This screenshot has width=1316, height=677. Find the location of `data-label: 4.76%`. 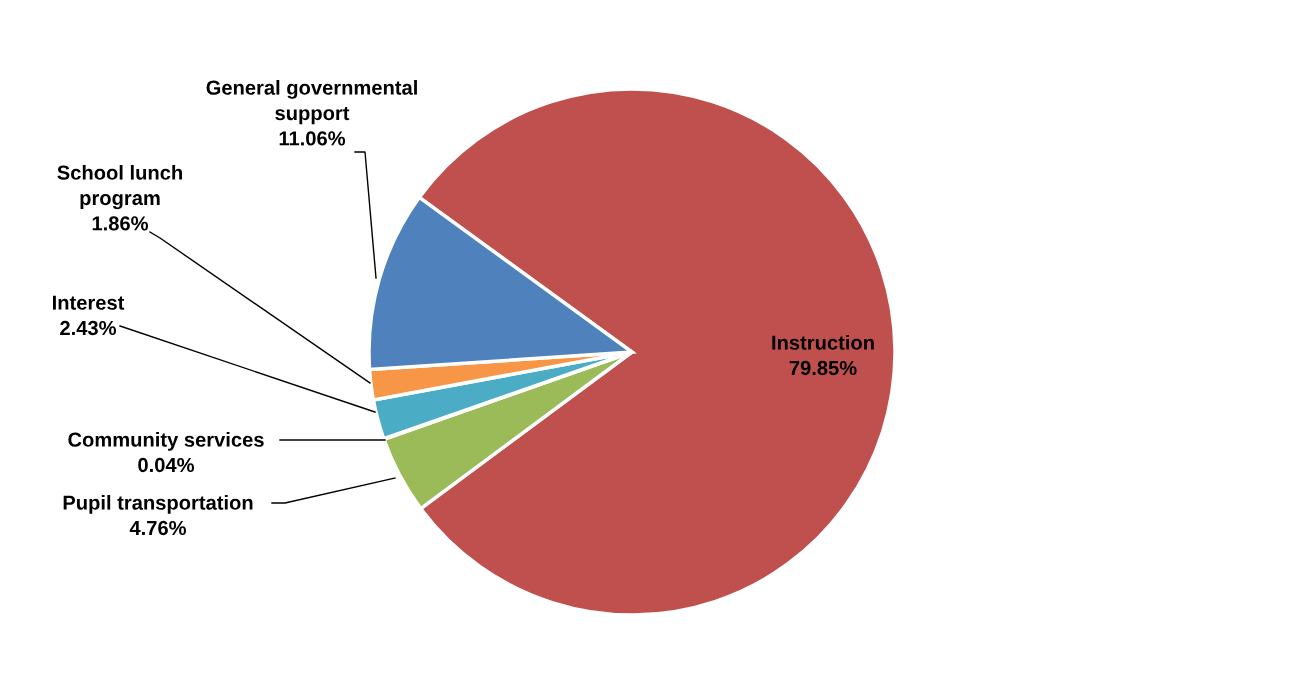

data-label: 4.76% is located at coordinates (158, 528).